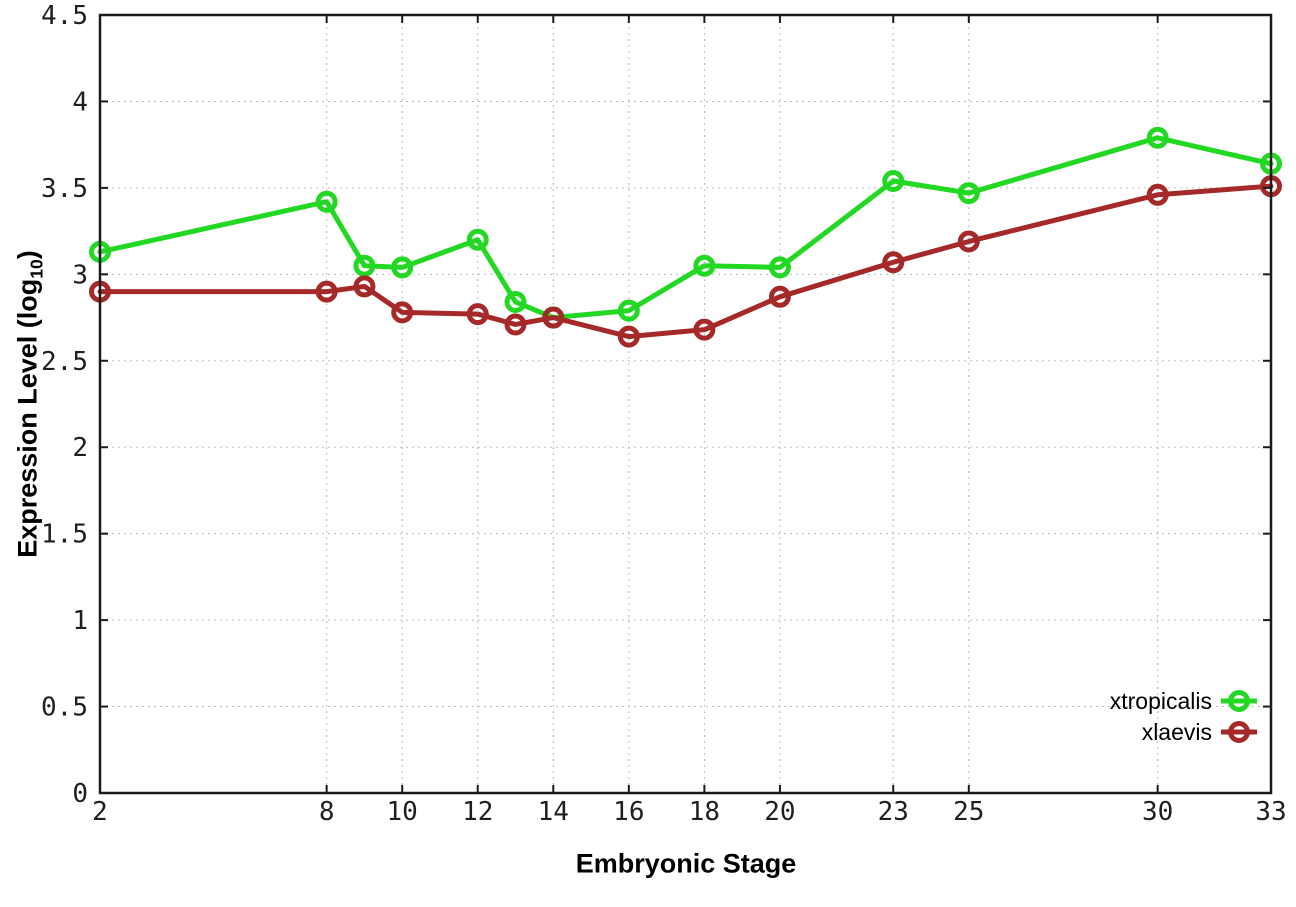 The height and width of the screenshot is (907, 1296). Describe the element at coordinates (1239, 732) in the screenshot. I see `legend-marker-xlaevis` at that location.